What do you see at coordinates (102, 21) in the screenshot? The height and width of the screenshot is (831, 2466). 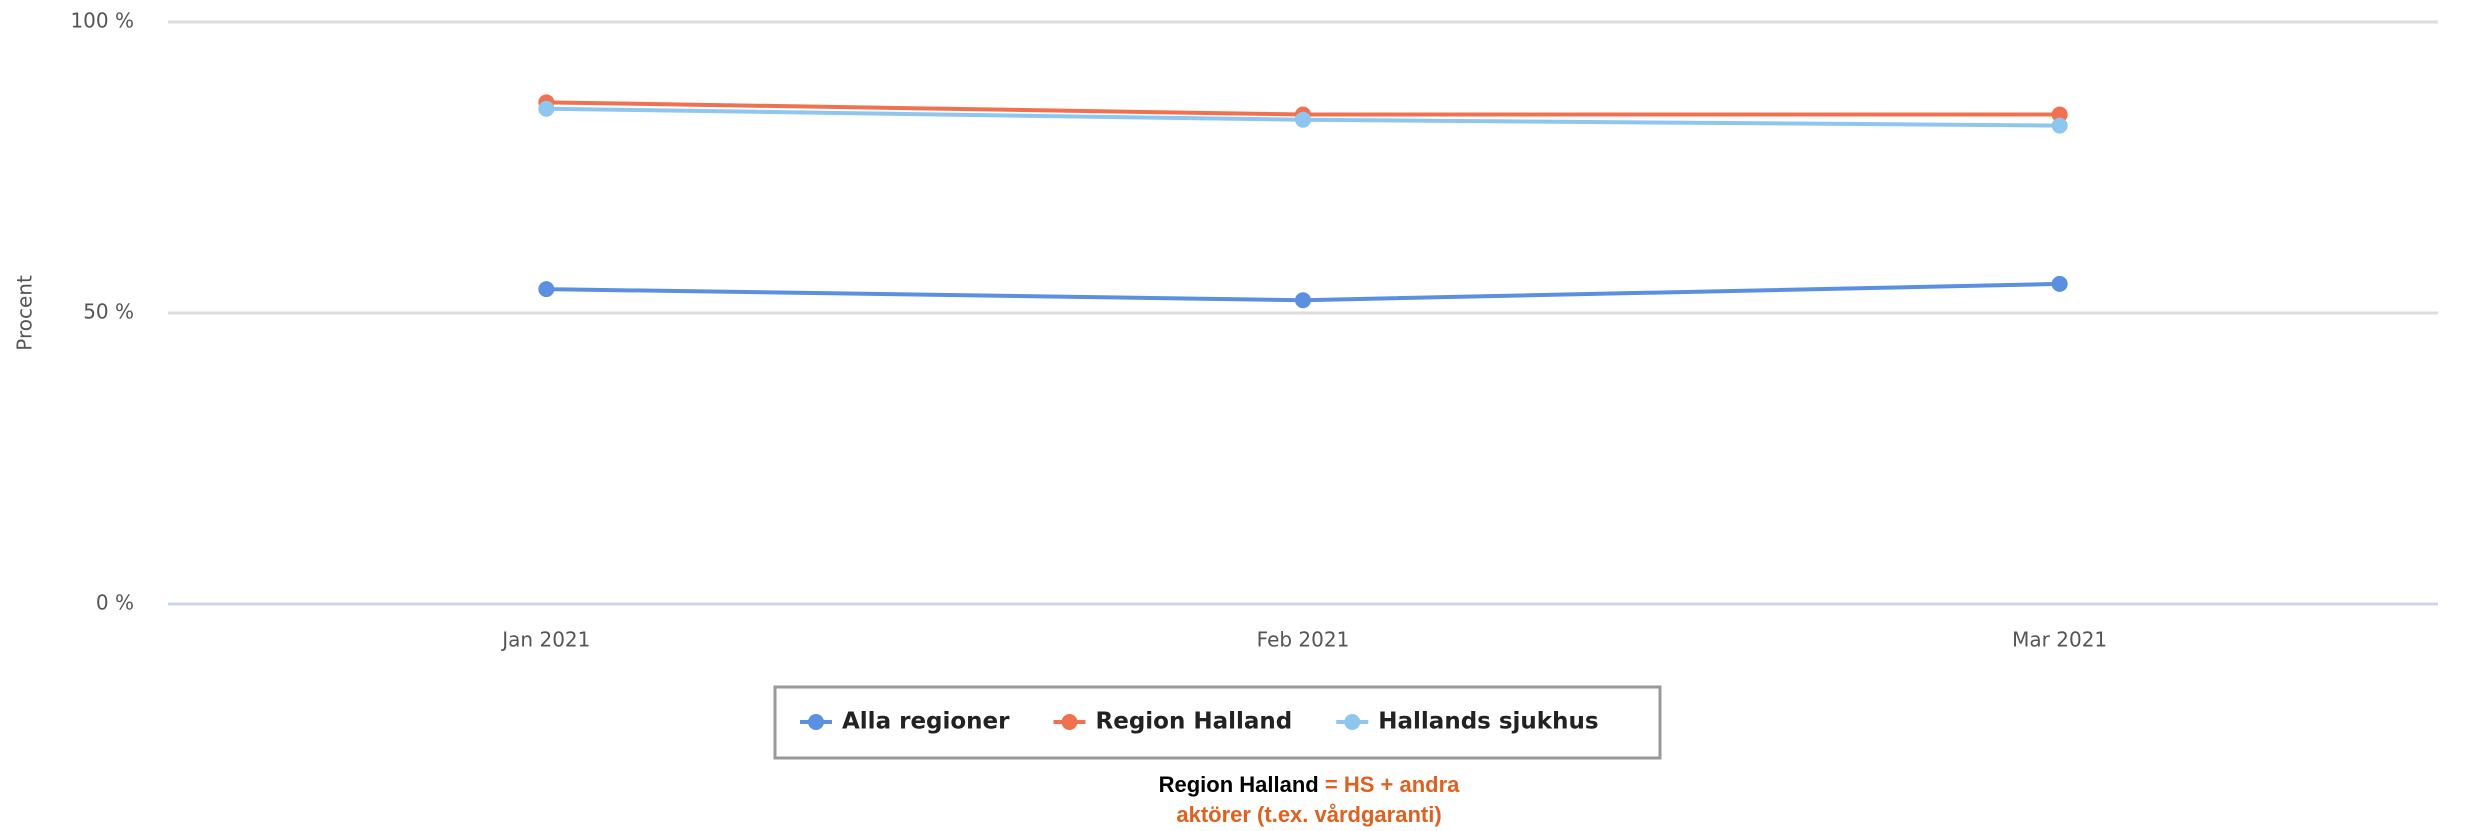 I see `y-tick-label: 100 %` at bounding box center [102, 21].